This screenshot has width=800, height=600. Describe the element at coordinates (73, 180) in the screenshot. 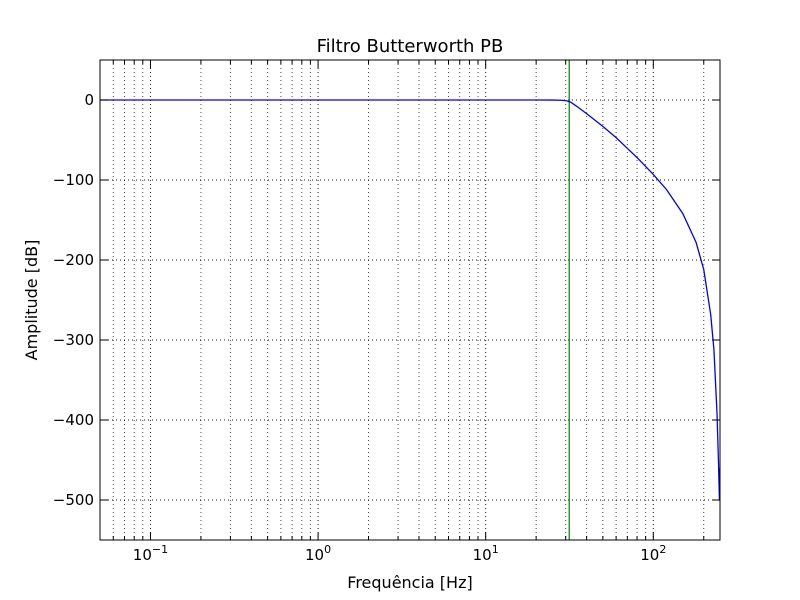

I see `y-tick-label: −100` at that location.